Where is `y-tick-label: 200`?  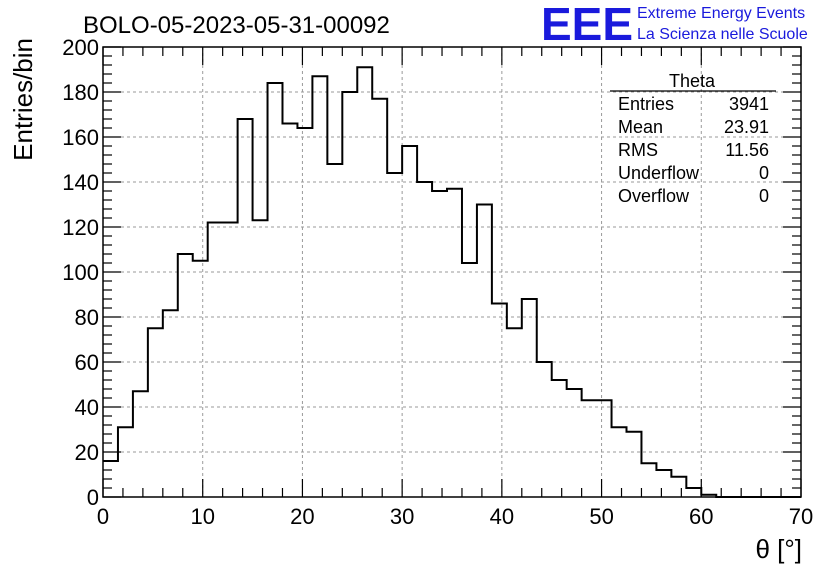 y-tick-label: 200 is located at coordinates (80, 47).